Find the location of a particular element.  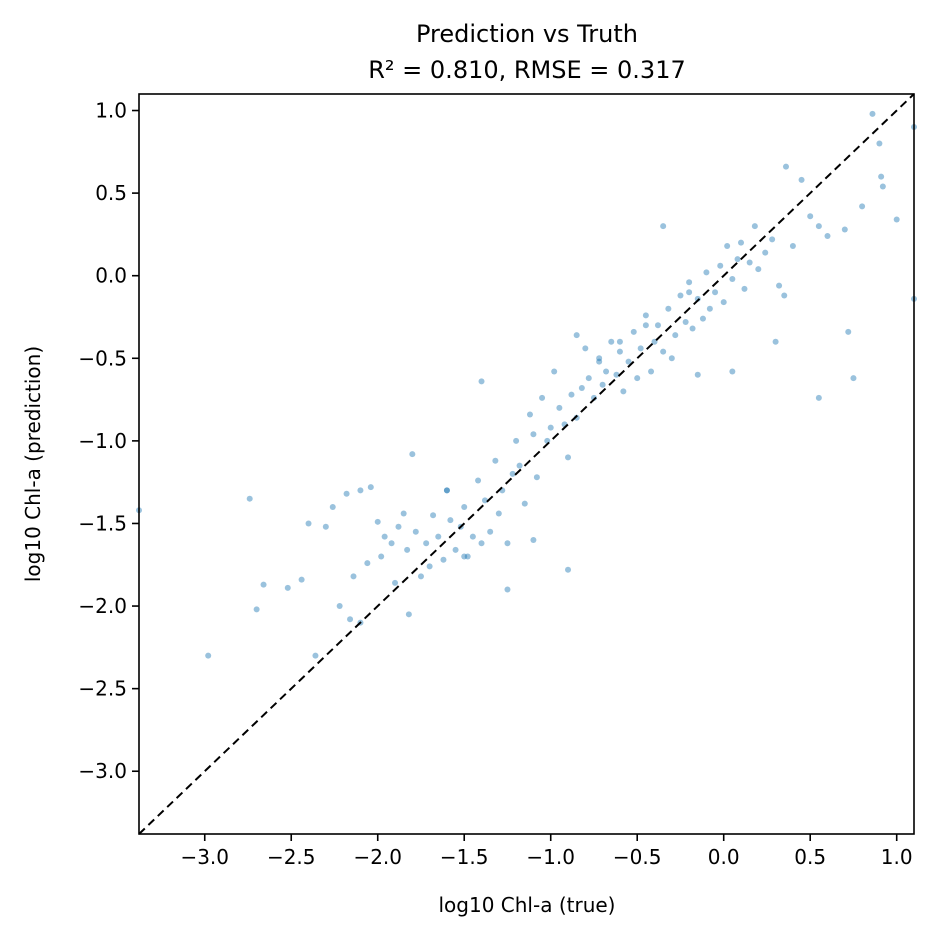

y-axis-label: log10 Chl-a (prediction) is located at coordinates (33, 464).